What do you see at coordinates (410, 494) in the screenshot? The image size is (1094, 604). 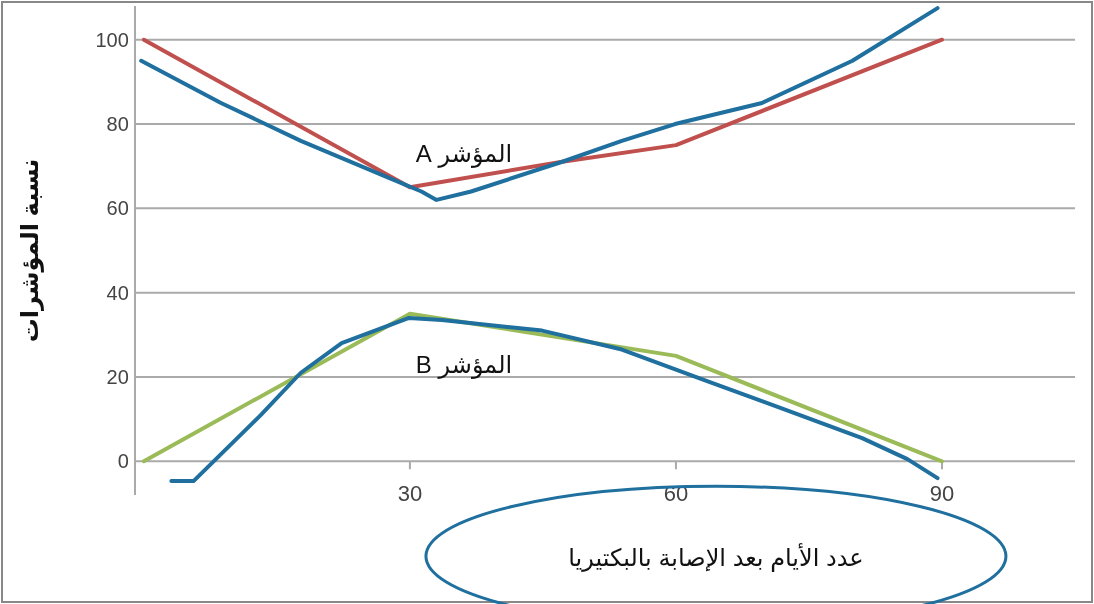 I see `x-tick-label: 30` at bounding box center [410, 494].